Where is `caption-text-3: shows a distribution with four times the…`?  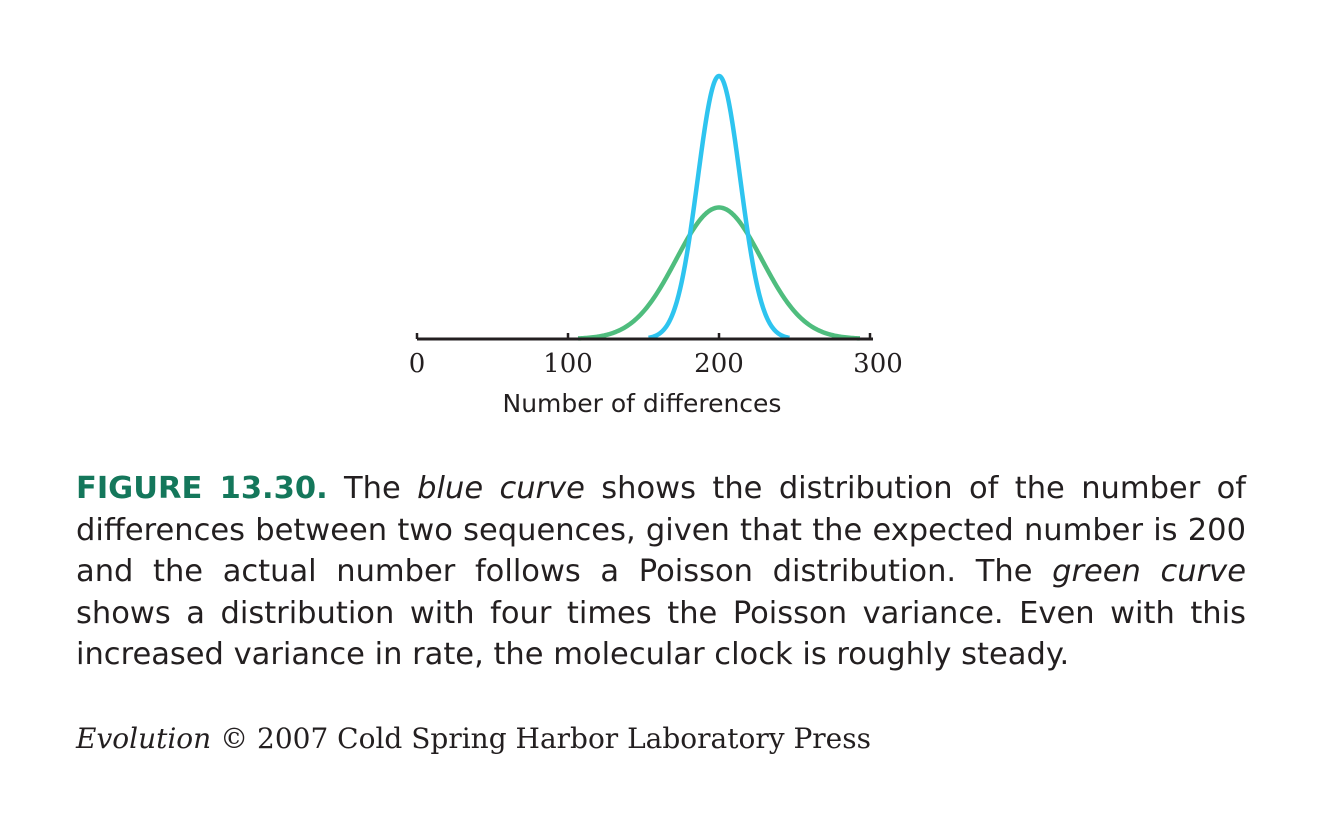
caption-text-3: shows a distribution with four times the… is located at coordinates (661, 634).